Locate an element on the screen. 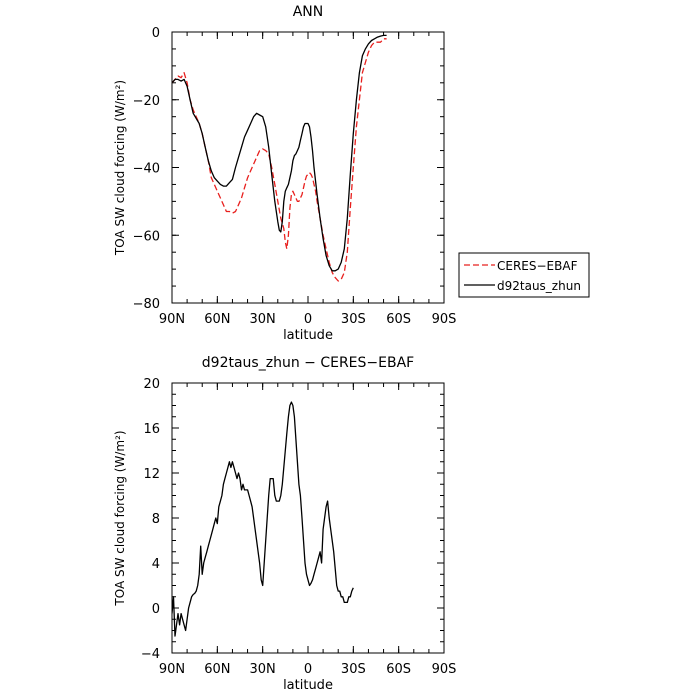 The image size is (700, 700). panel-1-y-tick-label: −80 is located at coordinates (146, 304).